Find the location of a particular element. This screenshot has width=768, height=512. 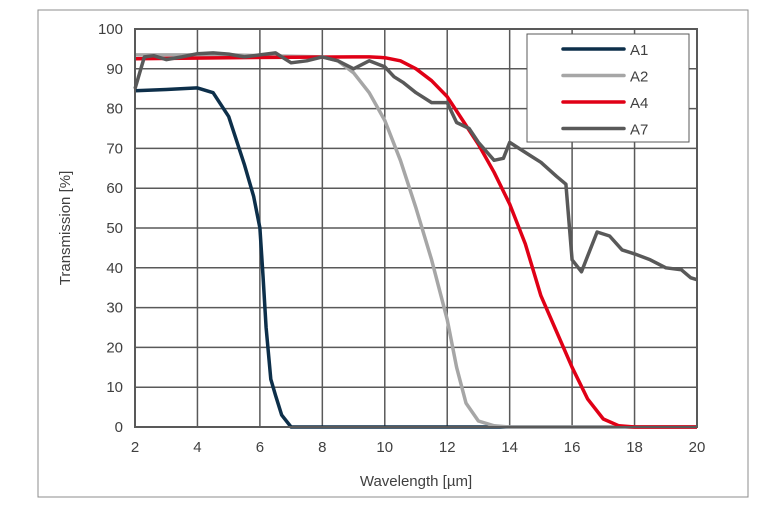

legend-label-a1: A1 is located at coordinates (639, 50).